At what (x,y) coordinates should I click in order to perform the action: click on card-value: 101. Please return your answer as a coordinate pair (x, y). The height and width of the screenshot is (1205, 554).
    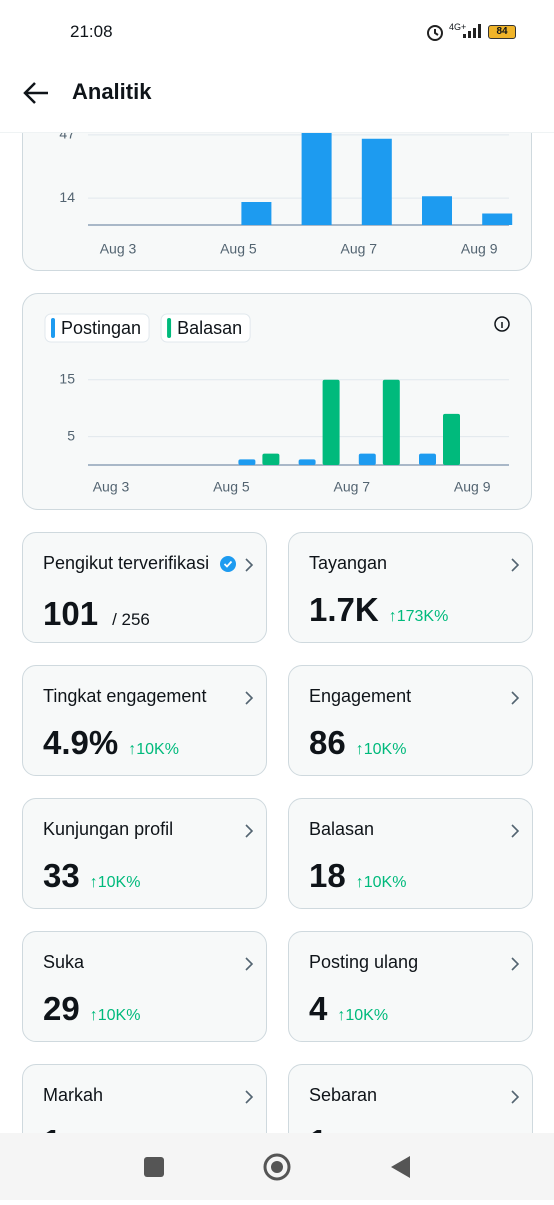
    Looking at the image, I should click on (71, 613).